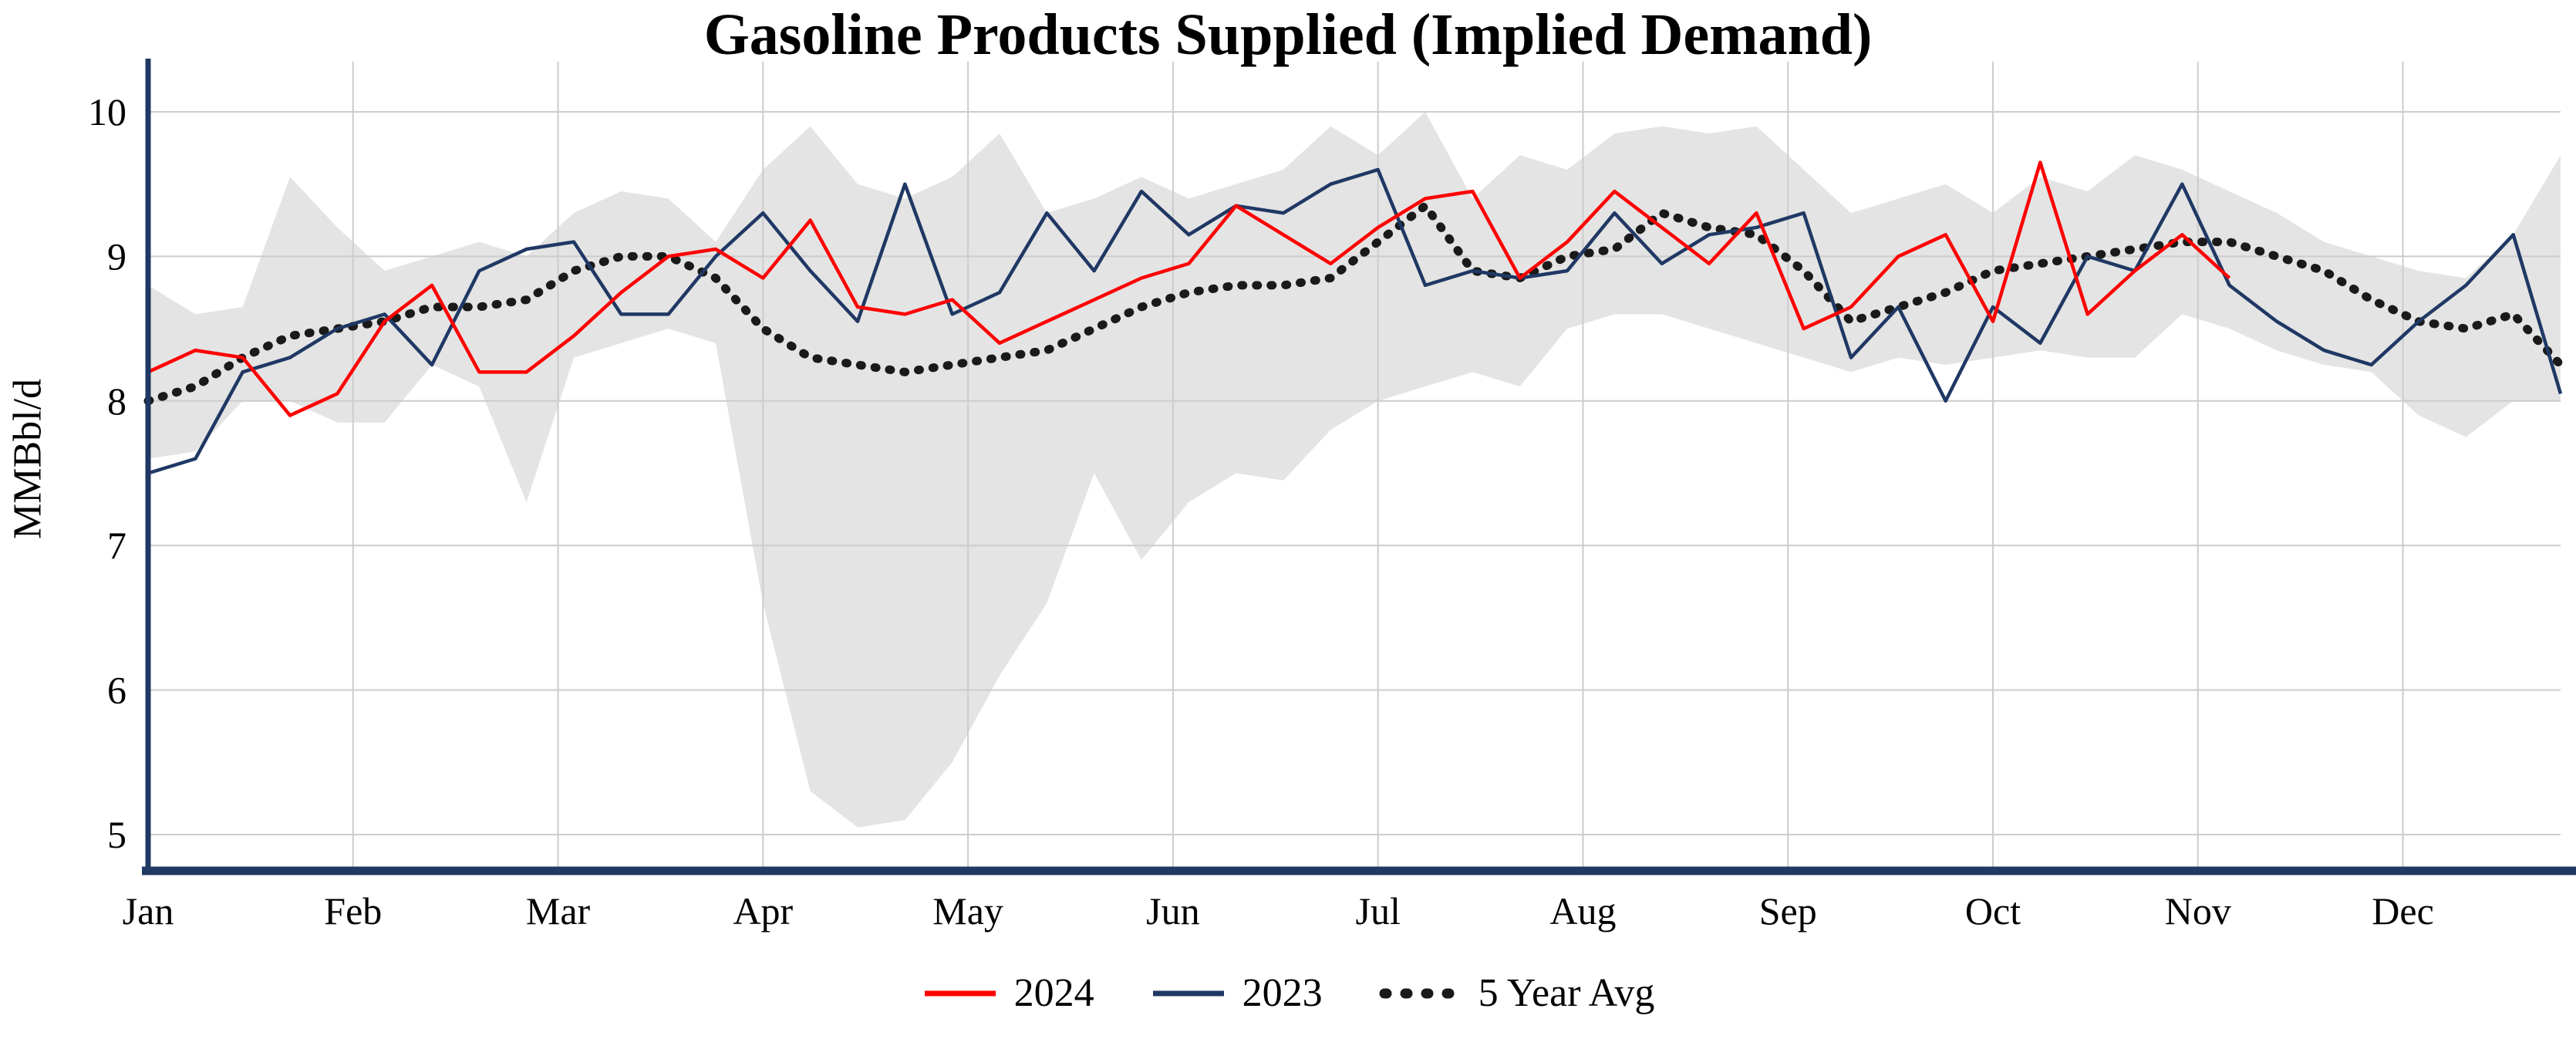 This screenshot has height=1049, width=2576. Describe the element at coordinates (1993, 911) in the screenshot. I see `x-tick-label: Oct` at that location.